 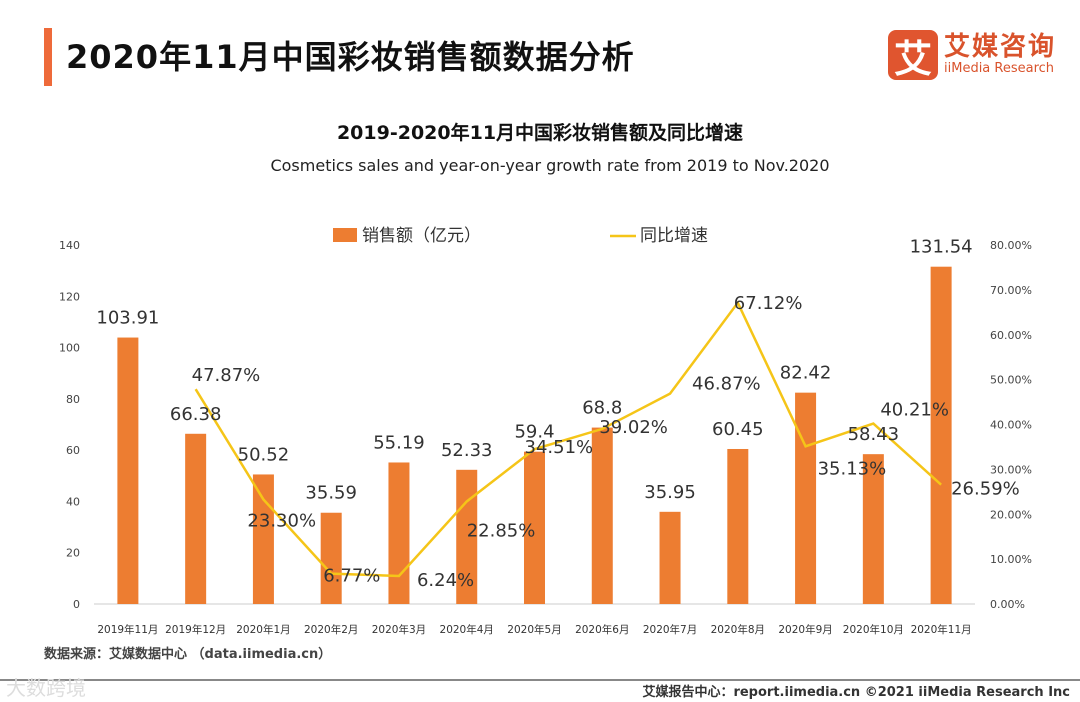 I want to click on chart-title: 2019-2020年11月中国彩妆销售额及同比增速, so click(x=540, y=133).